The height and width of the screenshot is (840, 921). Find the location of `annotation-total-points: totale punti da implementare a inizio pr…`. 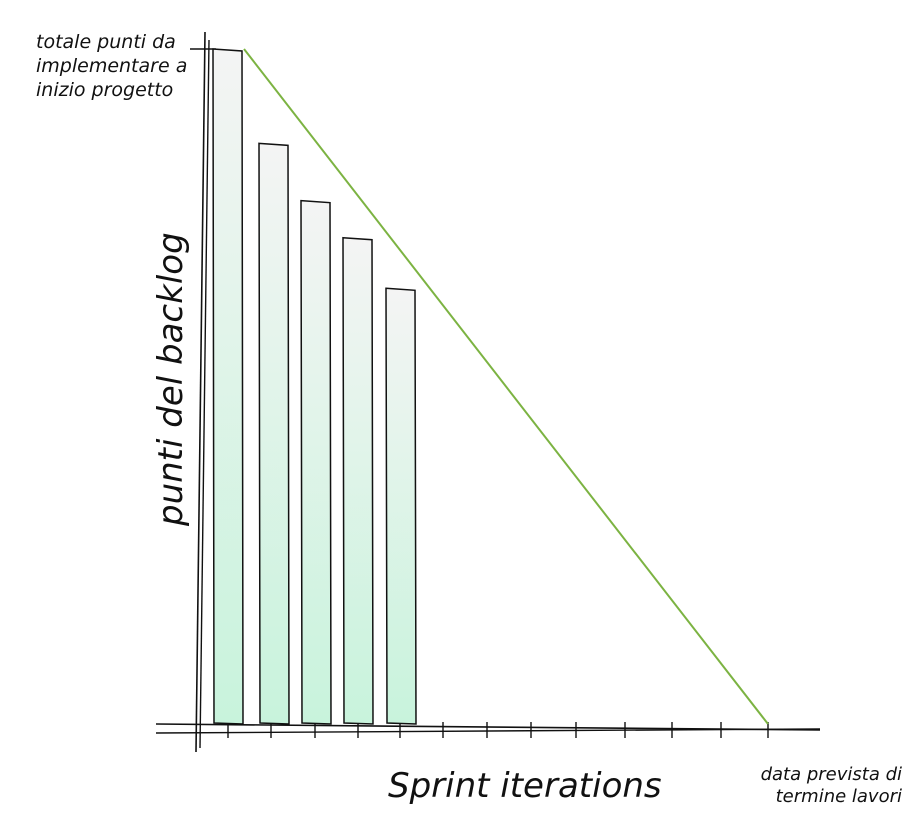

annotation-total-points: totale punti da implementare a inizio pr… is located at coordinates (112, 66).